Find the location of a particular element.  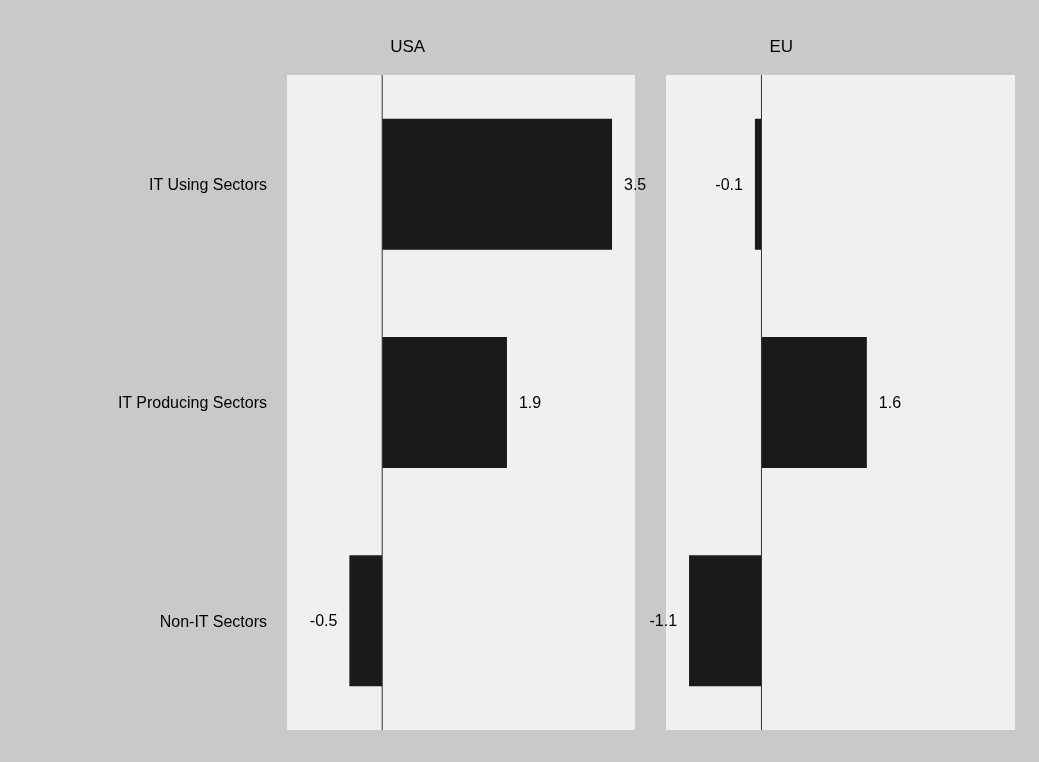

data-label: 3.5 is located at coordinates (635, 184).